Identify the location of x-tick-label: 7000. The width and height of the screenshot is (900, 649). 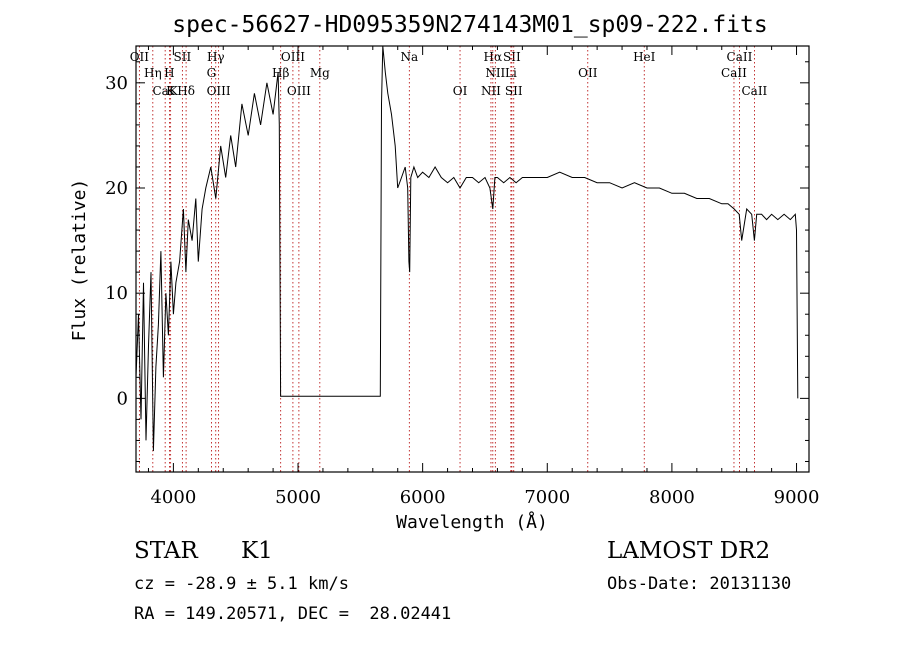
(547, 497).